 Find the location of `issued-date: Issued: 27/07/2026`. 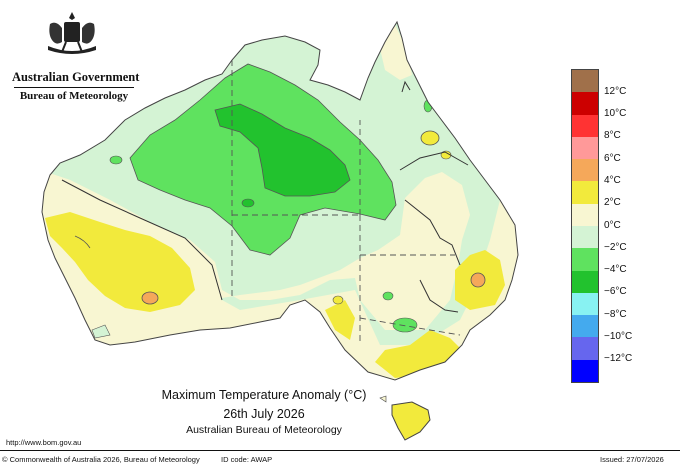

issued-date: Issued: 27/07/2026 is located at coordinates (632, 459).